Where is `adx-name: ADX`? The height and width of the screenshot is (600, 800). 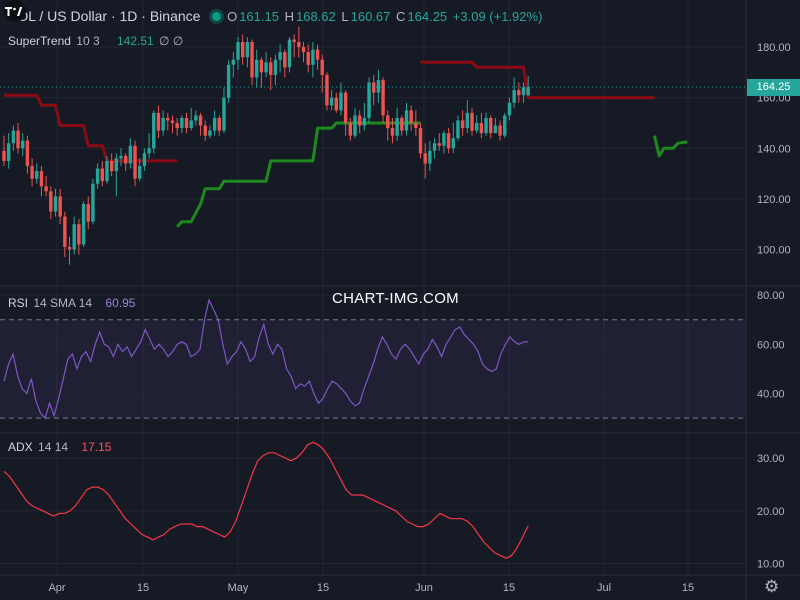 adx-name: ADX is located at coordinates (20, 447).